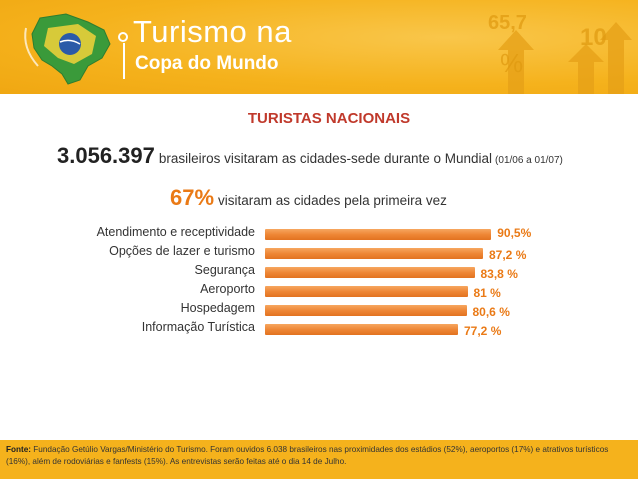 The width and height of the screenshot is (638, 479). What do you see at coordinates (227, 289) in the screenshot?
I see `bar-category-label: Aeroporto` at bounding box center [227, 289].